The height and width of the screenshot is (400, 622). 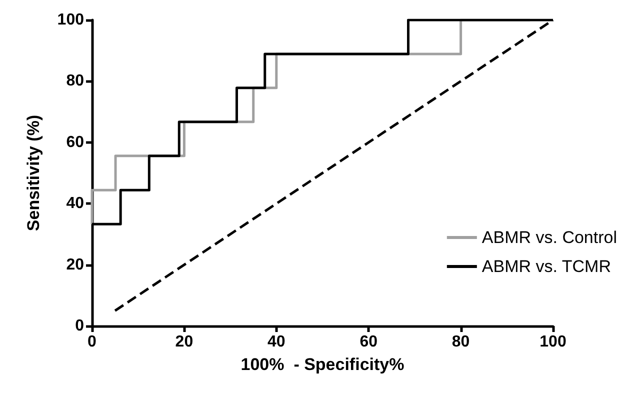 What do you see at coordinates (369, 342) in the screenshot?
I see `x-tick-label: 60` at bounding box center [369, 342].